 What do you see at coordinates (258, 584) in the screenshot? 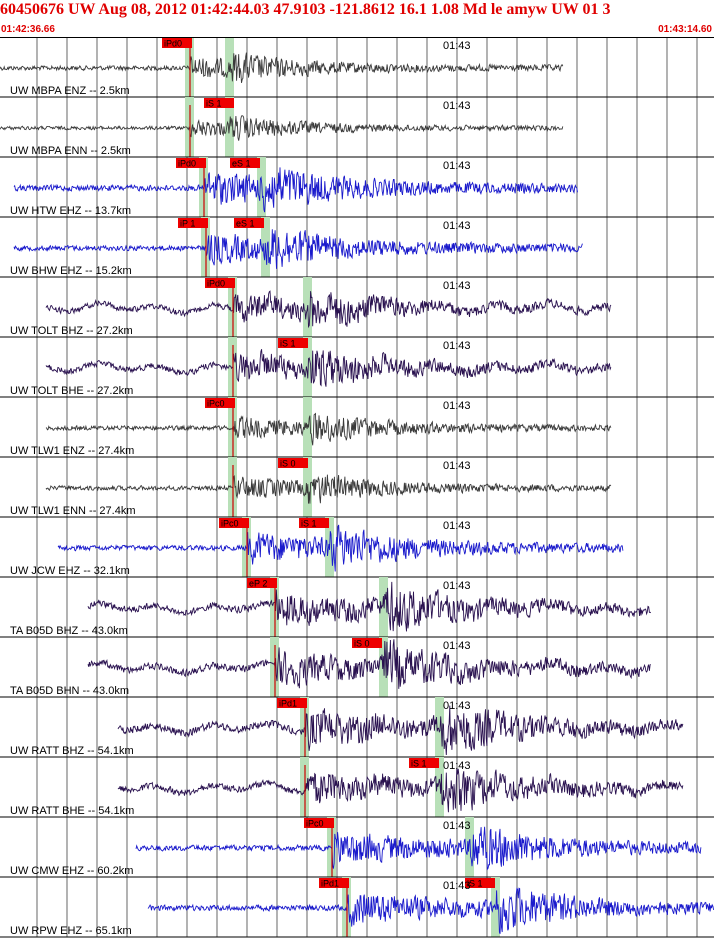
I see `pick-text: eP 2` at bounding box center [258, 584].